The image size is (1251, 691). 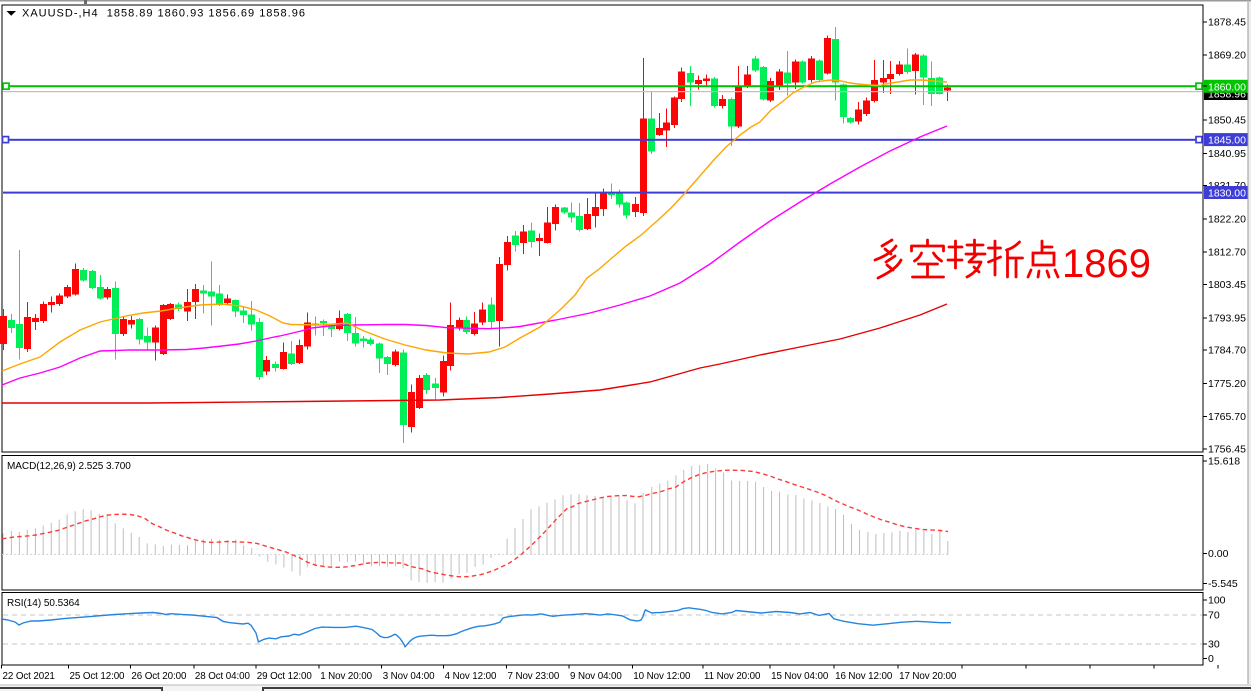 I want to click on svg-text: 7 Nov 23:00, so click(x=534, y=676).